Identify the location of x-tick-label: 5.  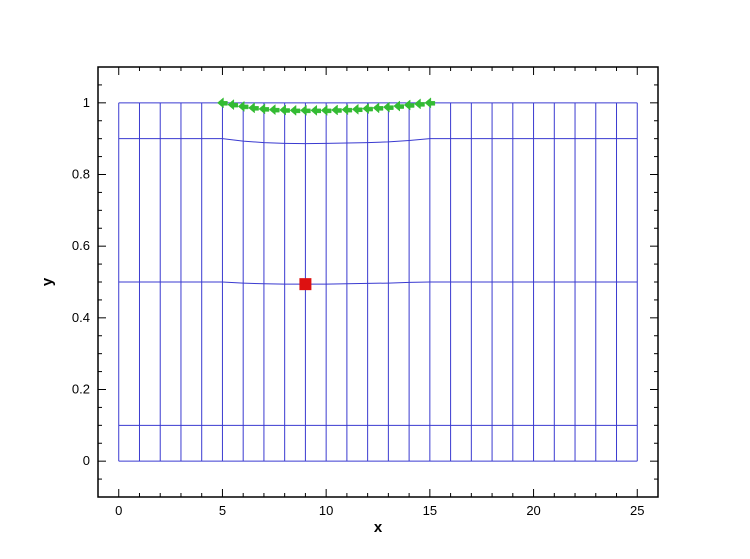
(222, 510).